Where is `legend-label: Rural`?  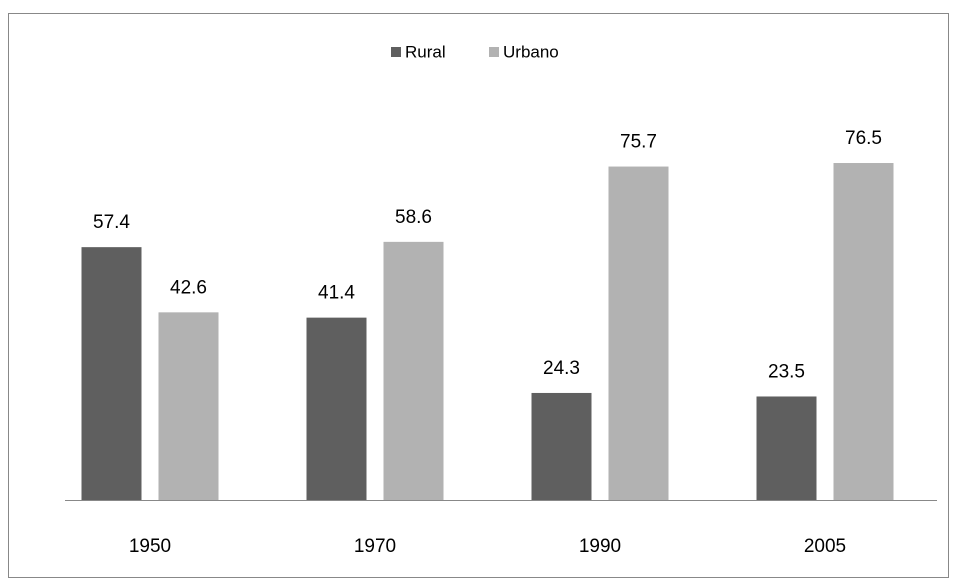 legend-label: Rural is located at coordinates (425, 51).